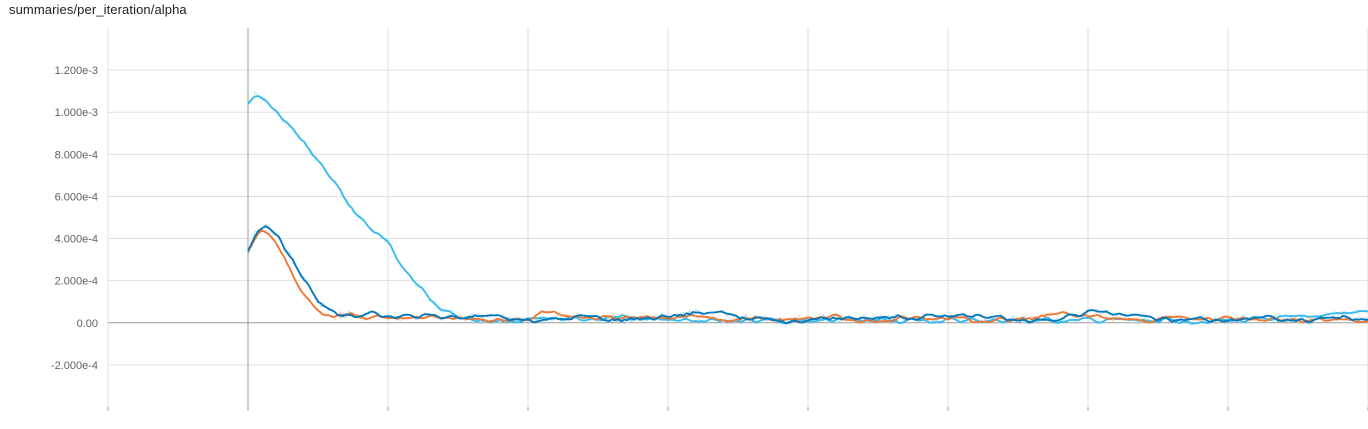 This screenshot has height=429, width=1368. What do you see at coordinates (76, 155) in the screenshot?
I see `y-tick-label: 8.000e-4` at bounding box center [76, 155].